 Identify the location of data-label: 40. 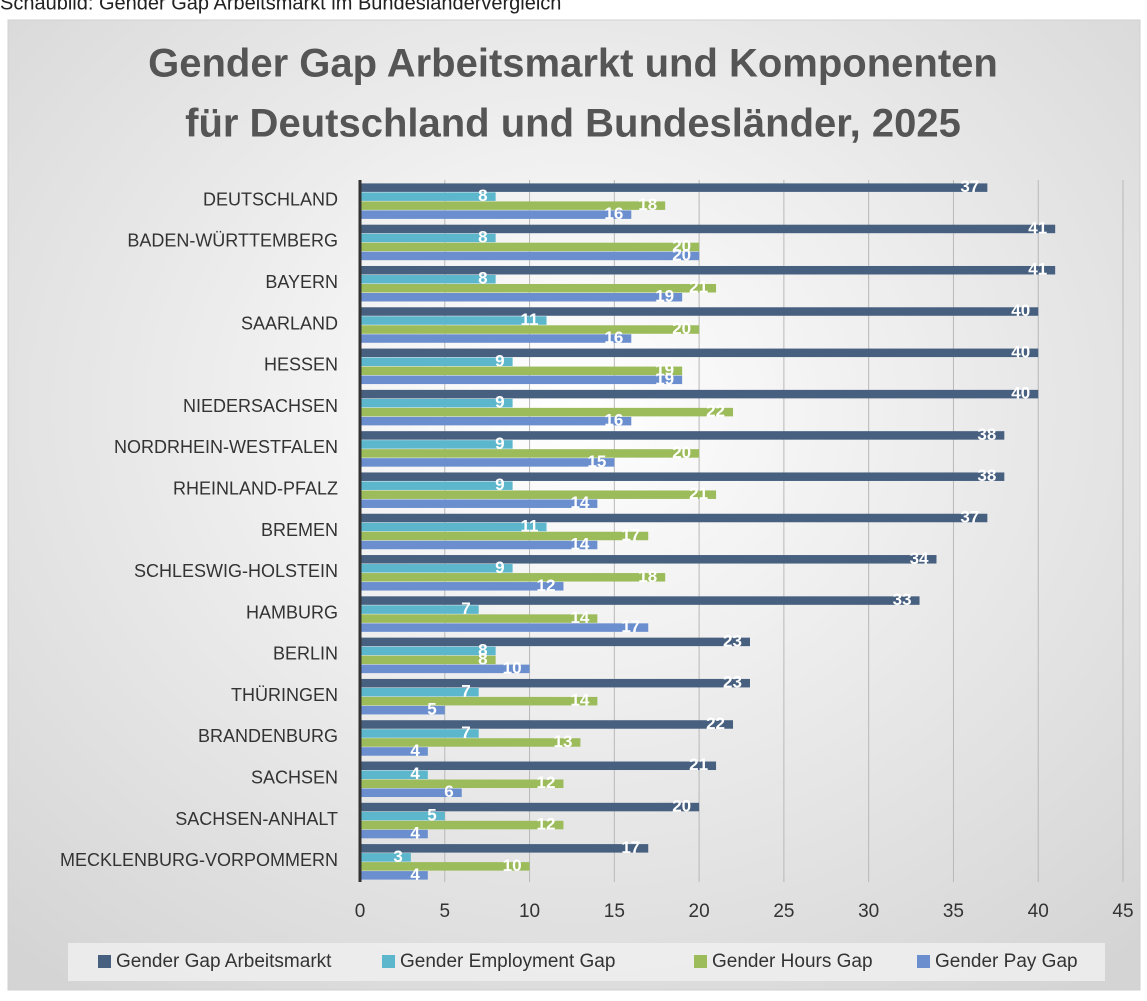
(1020, 310).